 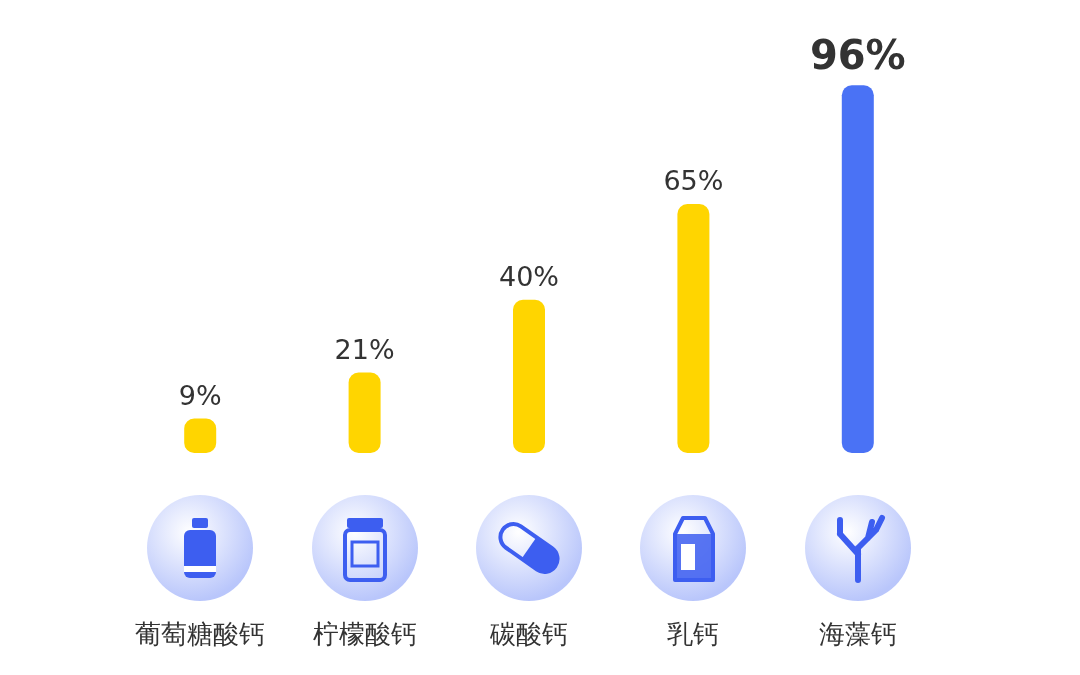 I want to click on data-label: 65%, so click(x=693, y=181).